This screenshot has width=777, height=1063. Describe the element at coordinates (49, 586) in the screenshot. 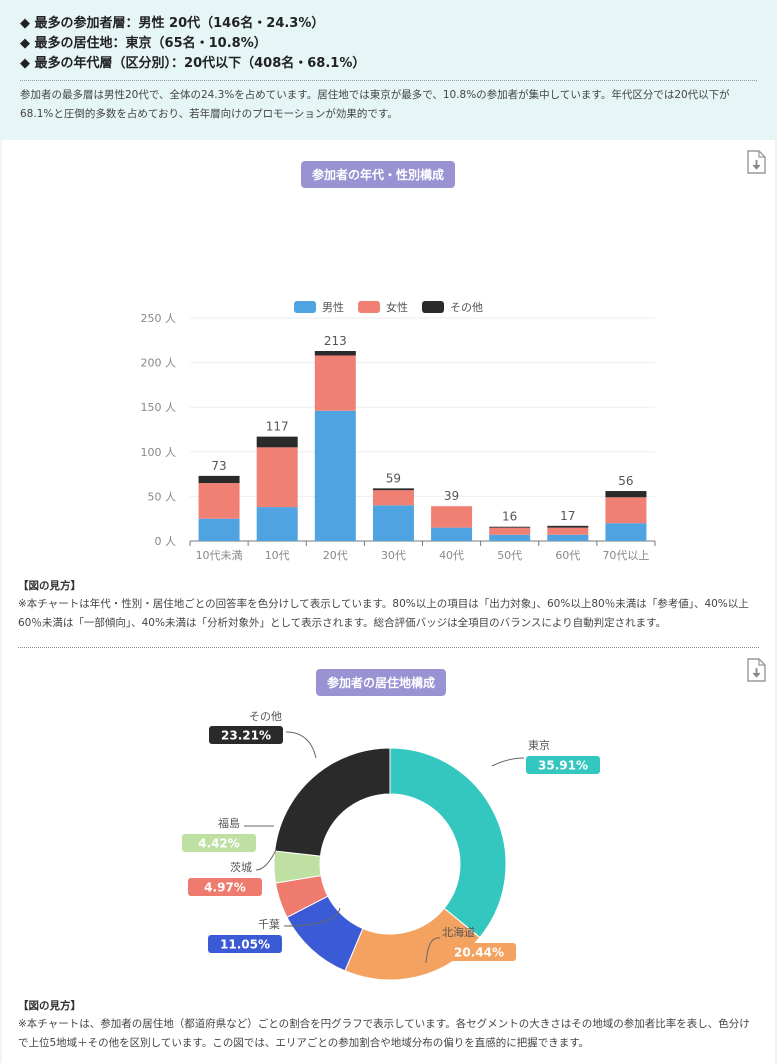

I see `bar-note-heading: 【図の見方】` at that location.